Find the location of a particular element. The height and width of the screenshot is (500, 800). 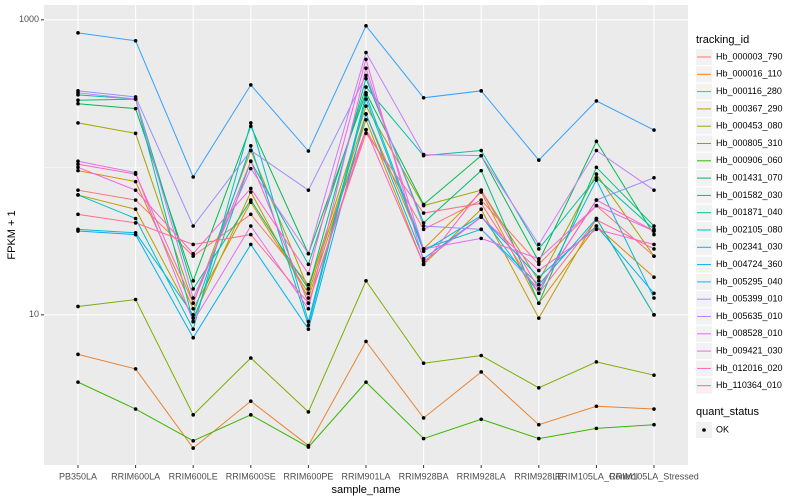

legend-label: Hb_002341_030 is located at coordinates (749, 247).